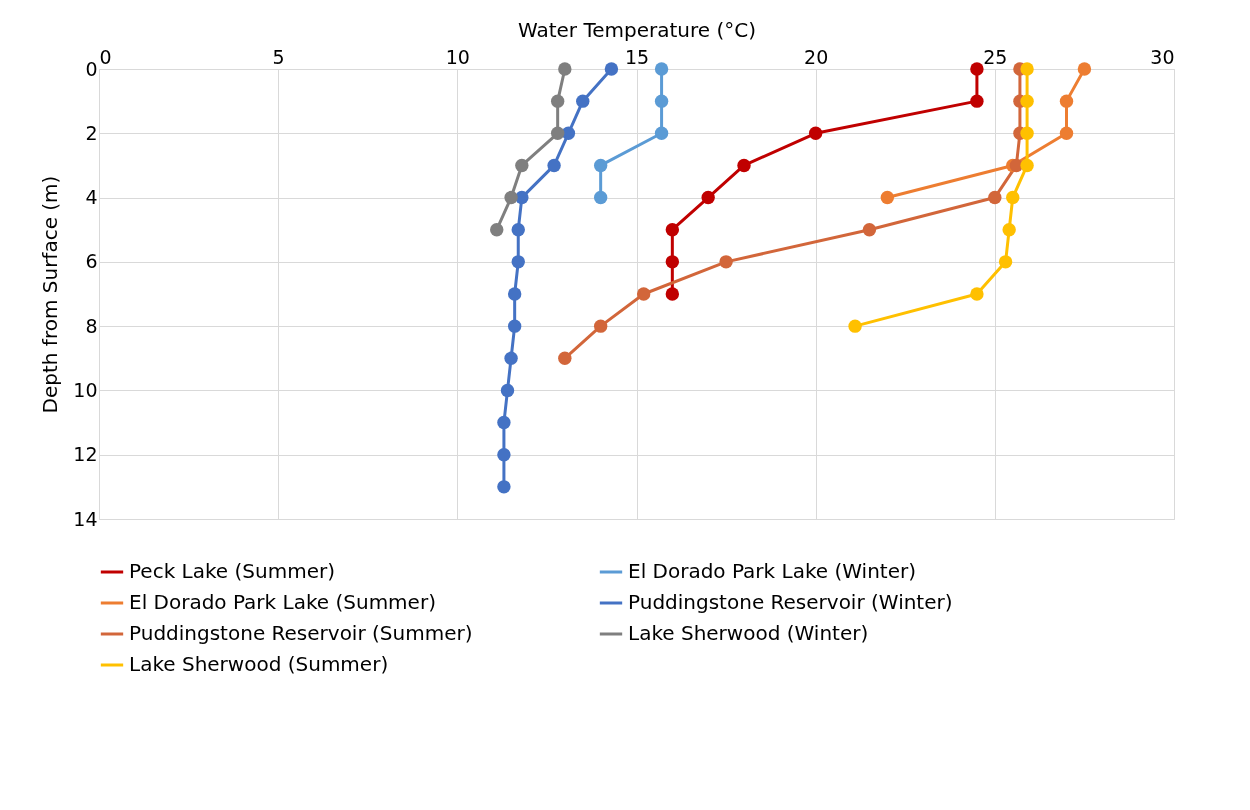 The height and width of the screenshot is (810, 1250). What do you see at coordinates (637, 56) in the screenshot?
I see `x-tick-label: 15` at bounding box center [637, 56].